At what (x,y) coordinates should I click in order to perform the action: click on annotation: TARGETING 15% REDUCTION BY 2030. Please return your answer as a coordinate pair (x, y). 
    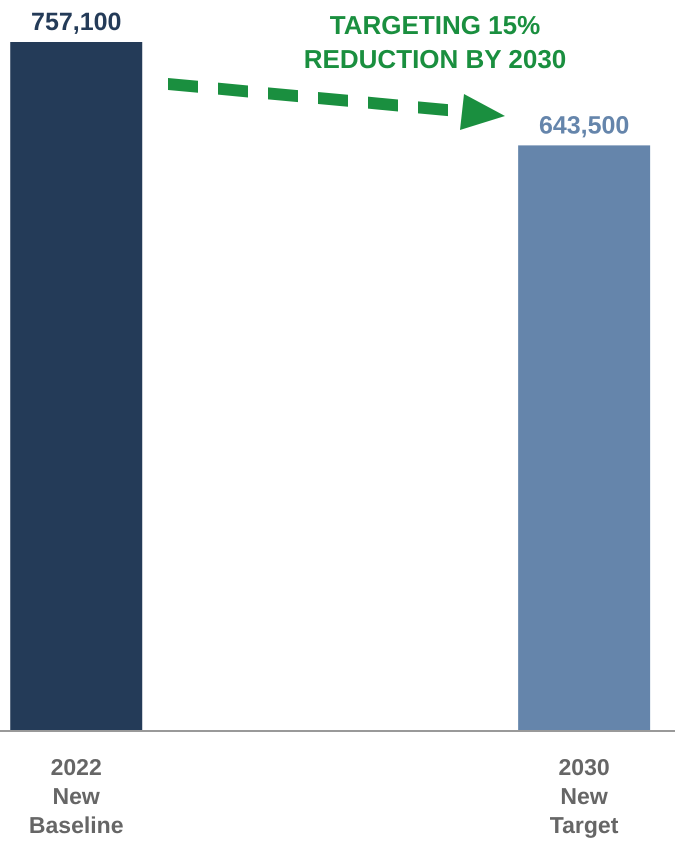
    Looking at the image, I should click on (435, 42).